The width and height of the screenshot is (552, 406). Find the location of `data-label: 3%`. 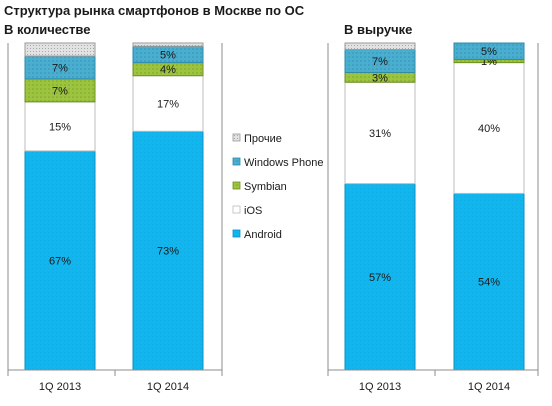

data-label: 3% is located at coordinates (380, 78).